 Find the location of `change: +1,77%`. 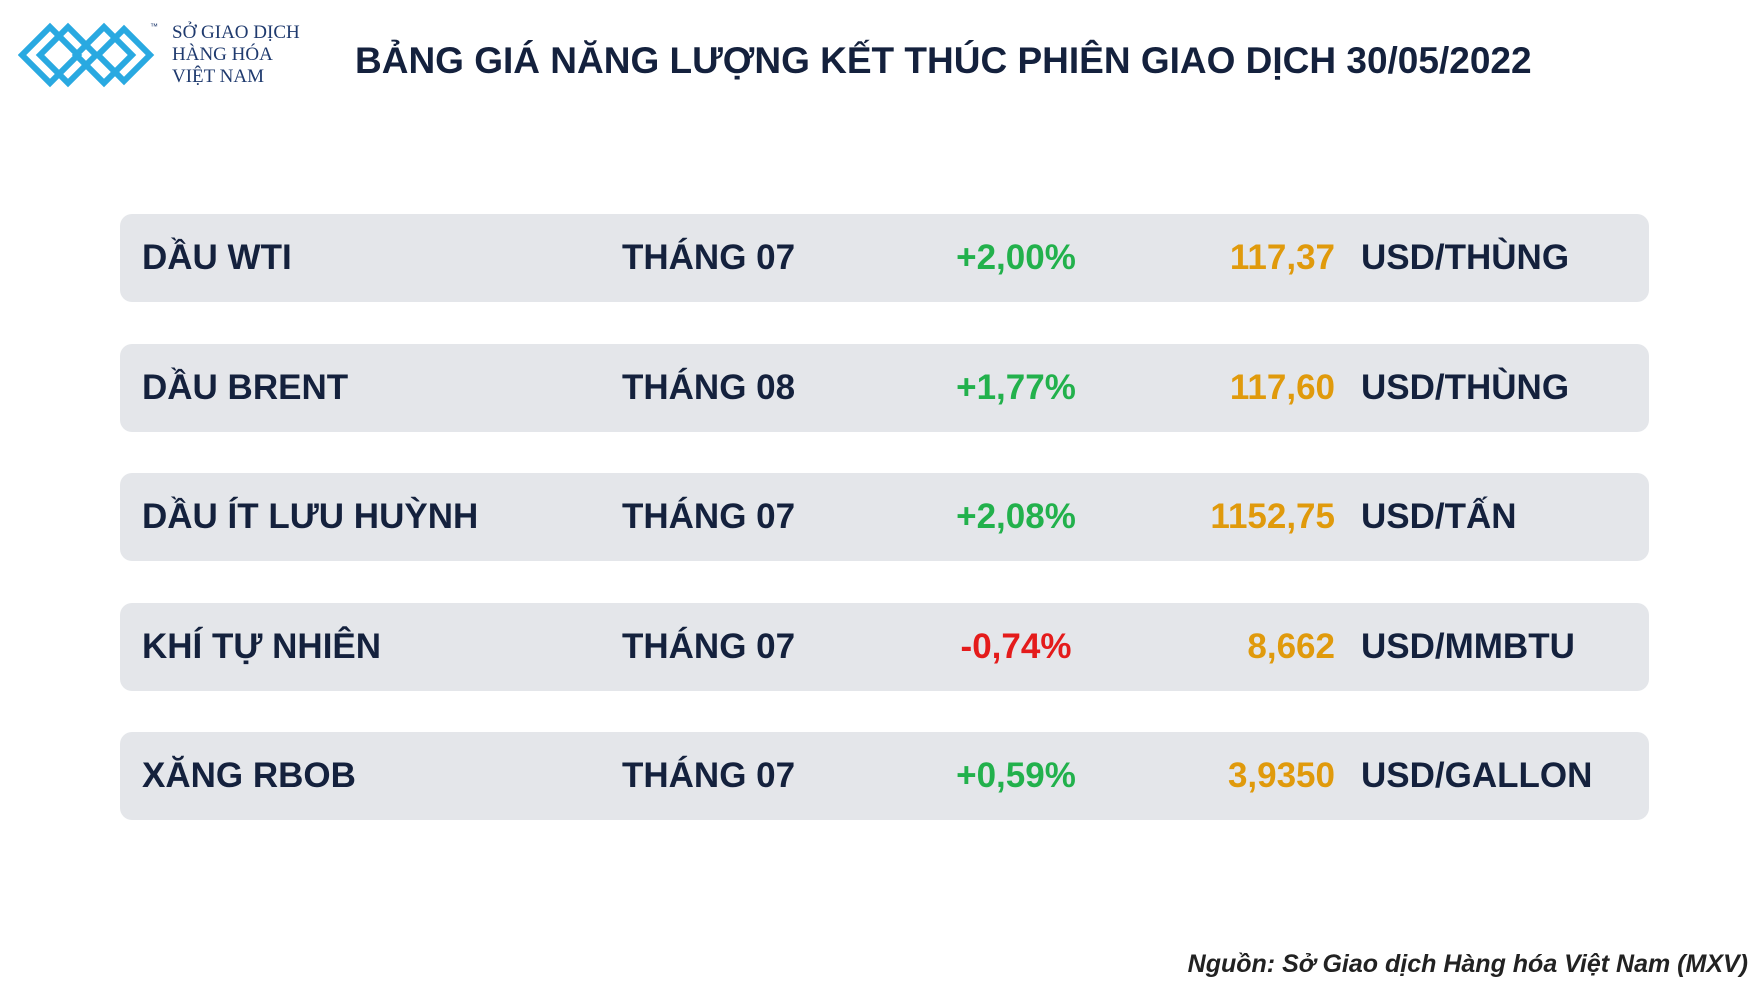

change: +1,77% is located at coordinates (1016, 387).